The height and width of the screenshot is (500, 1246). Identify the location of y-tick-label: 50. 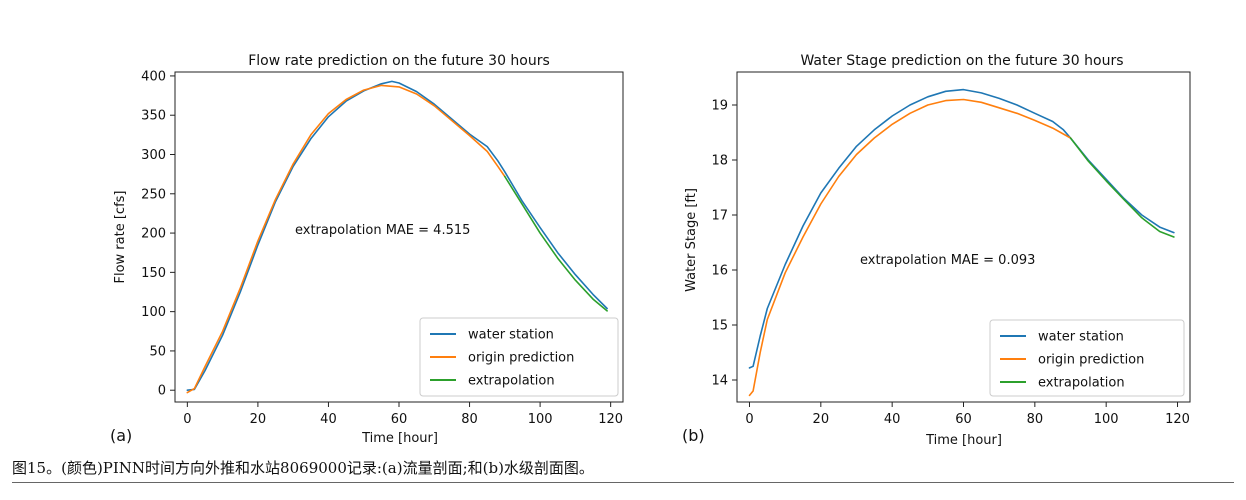
(157, 351).